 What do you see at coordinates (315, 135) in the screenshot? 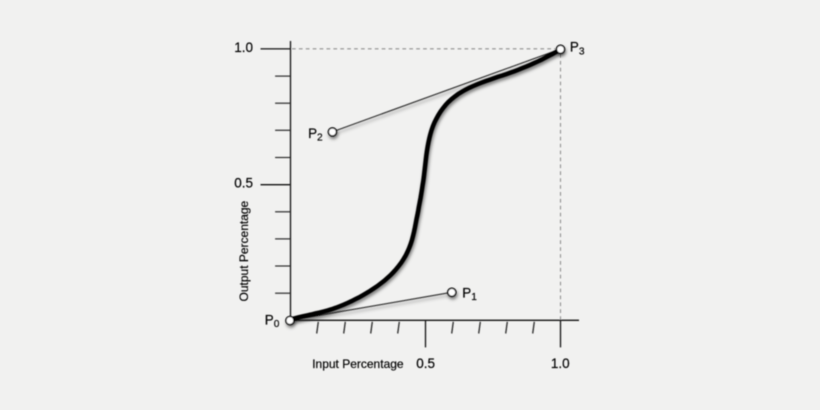
I see `svg-text: P2` at bounding box center [315, 135].